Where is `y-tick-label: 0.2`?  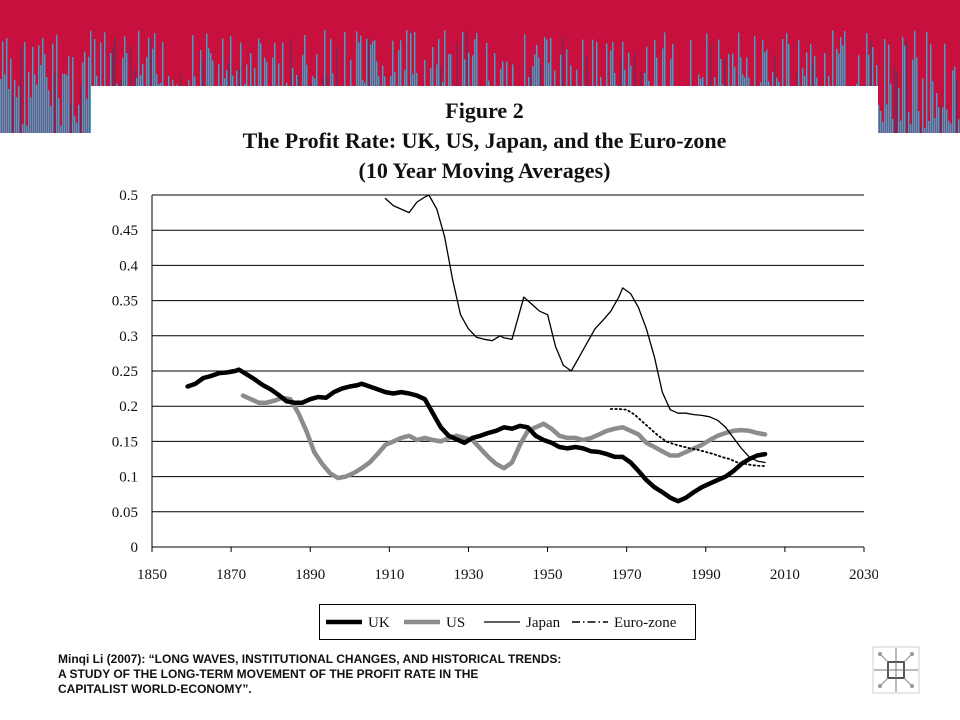
y-tick-label: 0.2 is located at coordinates (128, 407).